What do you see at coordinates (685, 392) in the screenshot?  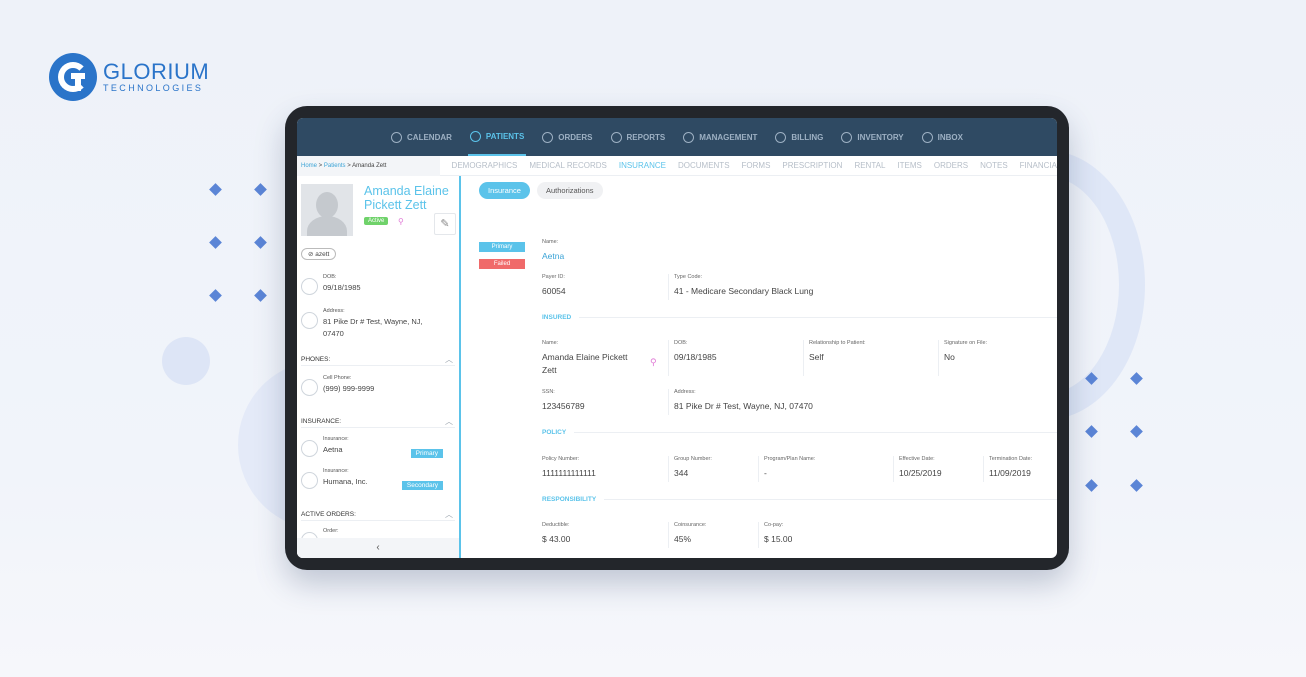 I see `field-label: Address:` at bounding box center [685, 392].